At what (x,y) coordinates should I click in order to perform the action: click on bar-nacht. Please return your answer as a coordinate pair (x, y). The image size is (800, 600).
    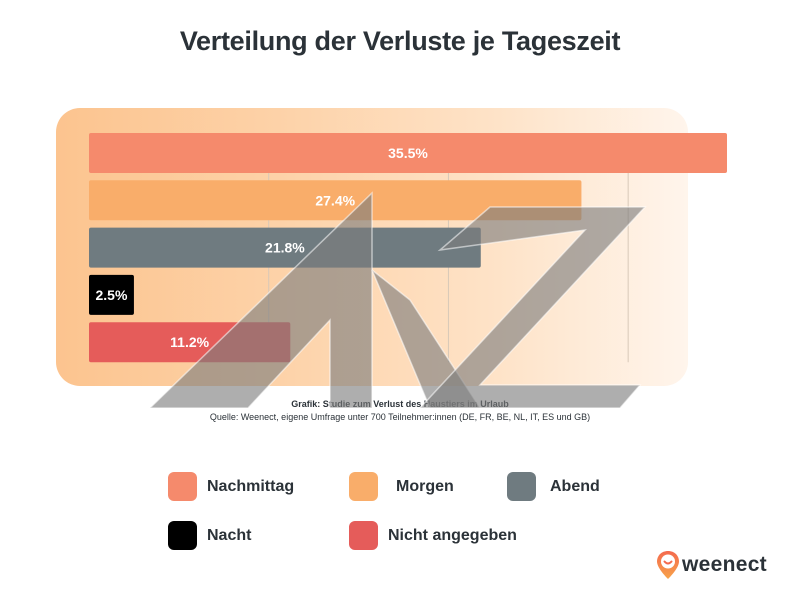
    Looking at the image, I should click on (111, 294).